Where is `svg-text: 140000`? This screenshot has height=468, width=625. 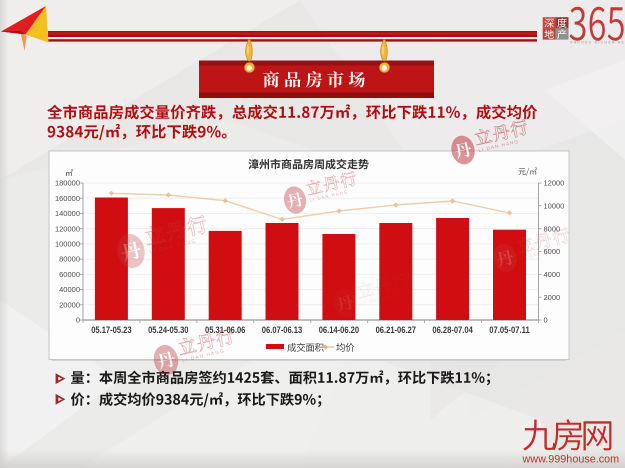 svg-text: 140000 is located at coordinates (67, 213).